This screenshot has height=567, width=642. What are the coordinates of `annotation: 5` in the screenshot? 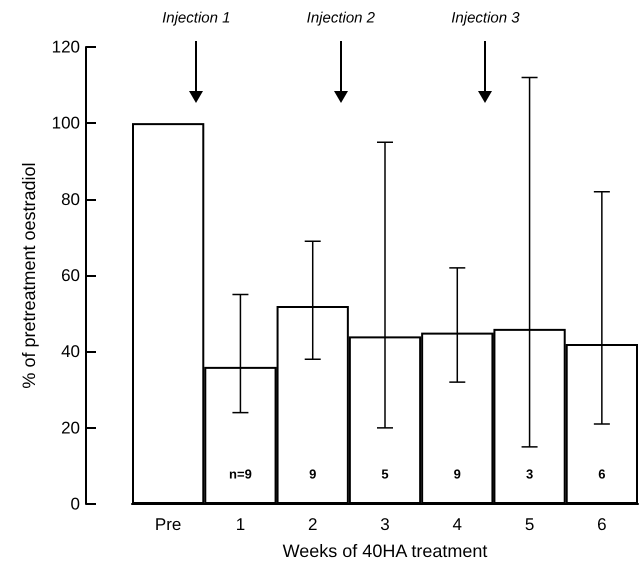 It's located at (385, 474).